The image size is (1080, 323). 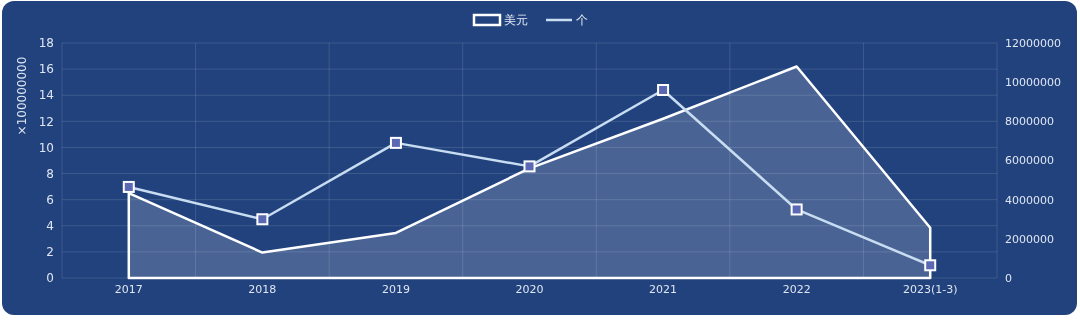 I want to click on y2-tick-label: 6000000, so click(x=1029, y=161).